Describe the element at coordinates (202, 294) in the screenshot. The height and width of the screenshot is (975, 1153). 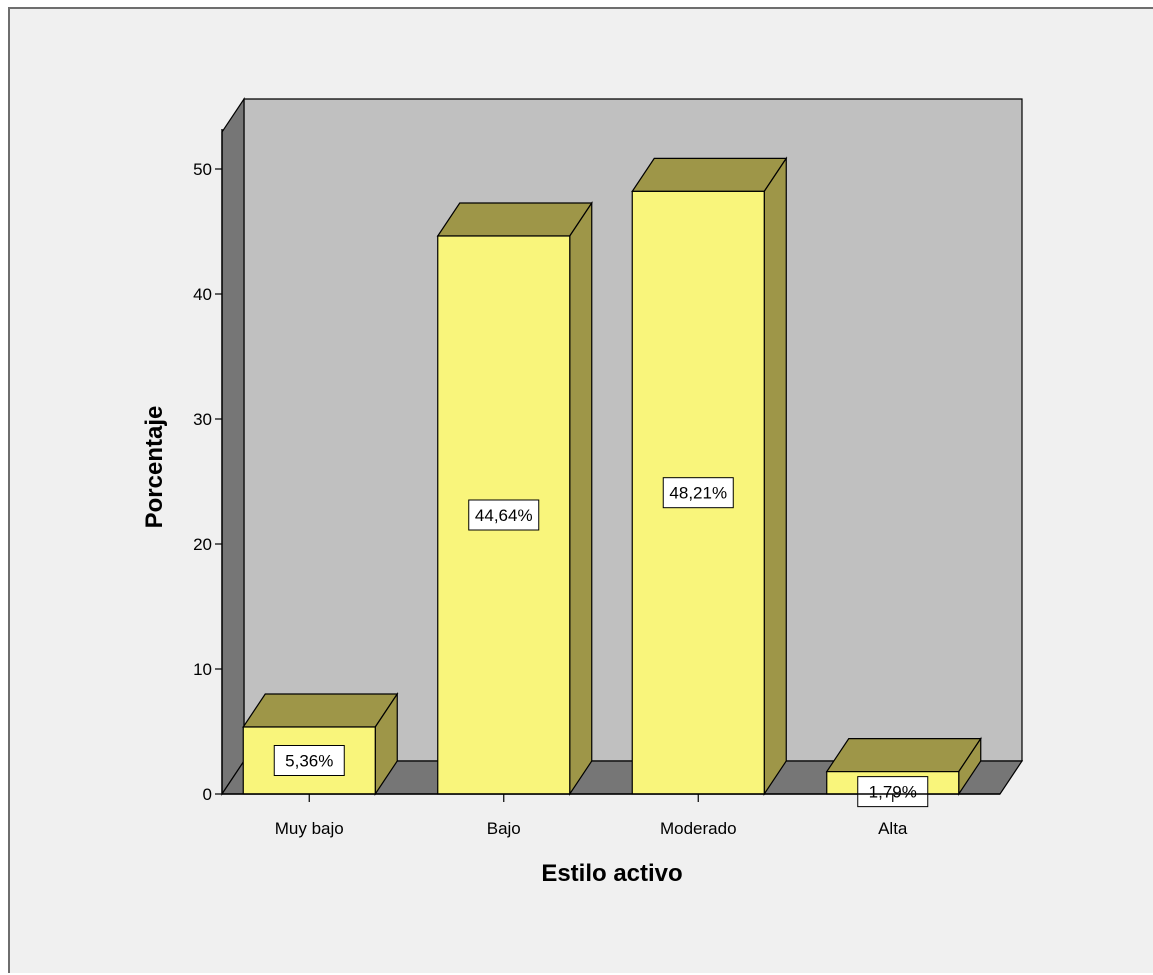
I see `y-tick-label: 40` at that location.